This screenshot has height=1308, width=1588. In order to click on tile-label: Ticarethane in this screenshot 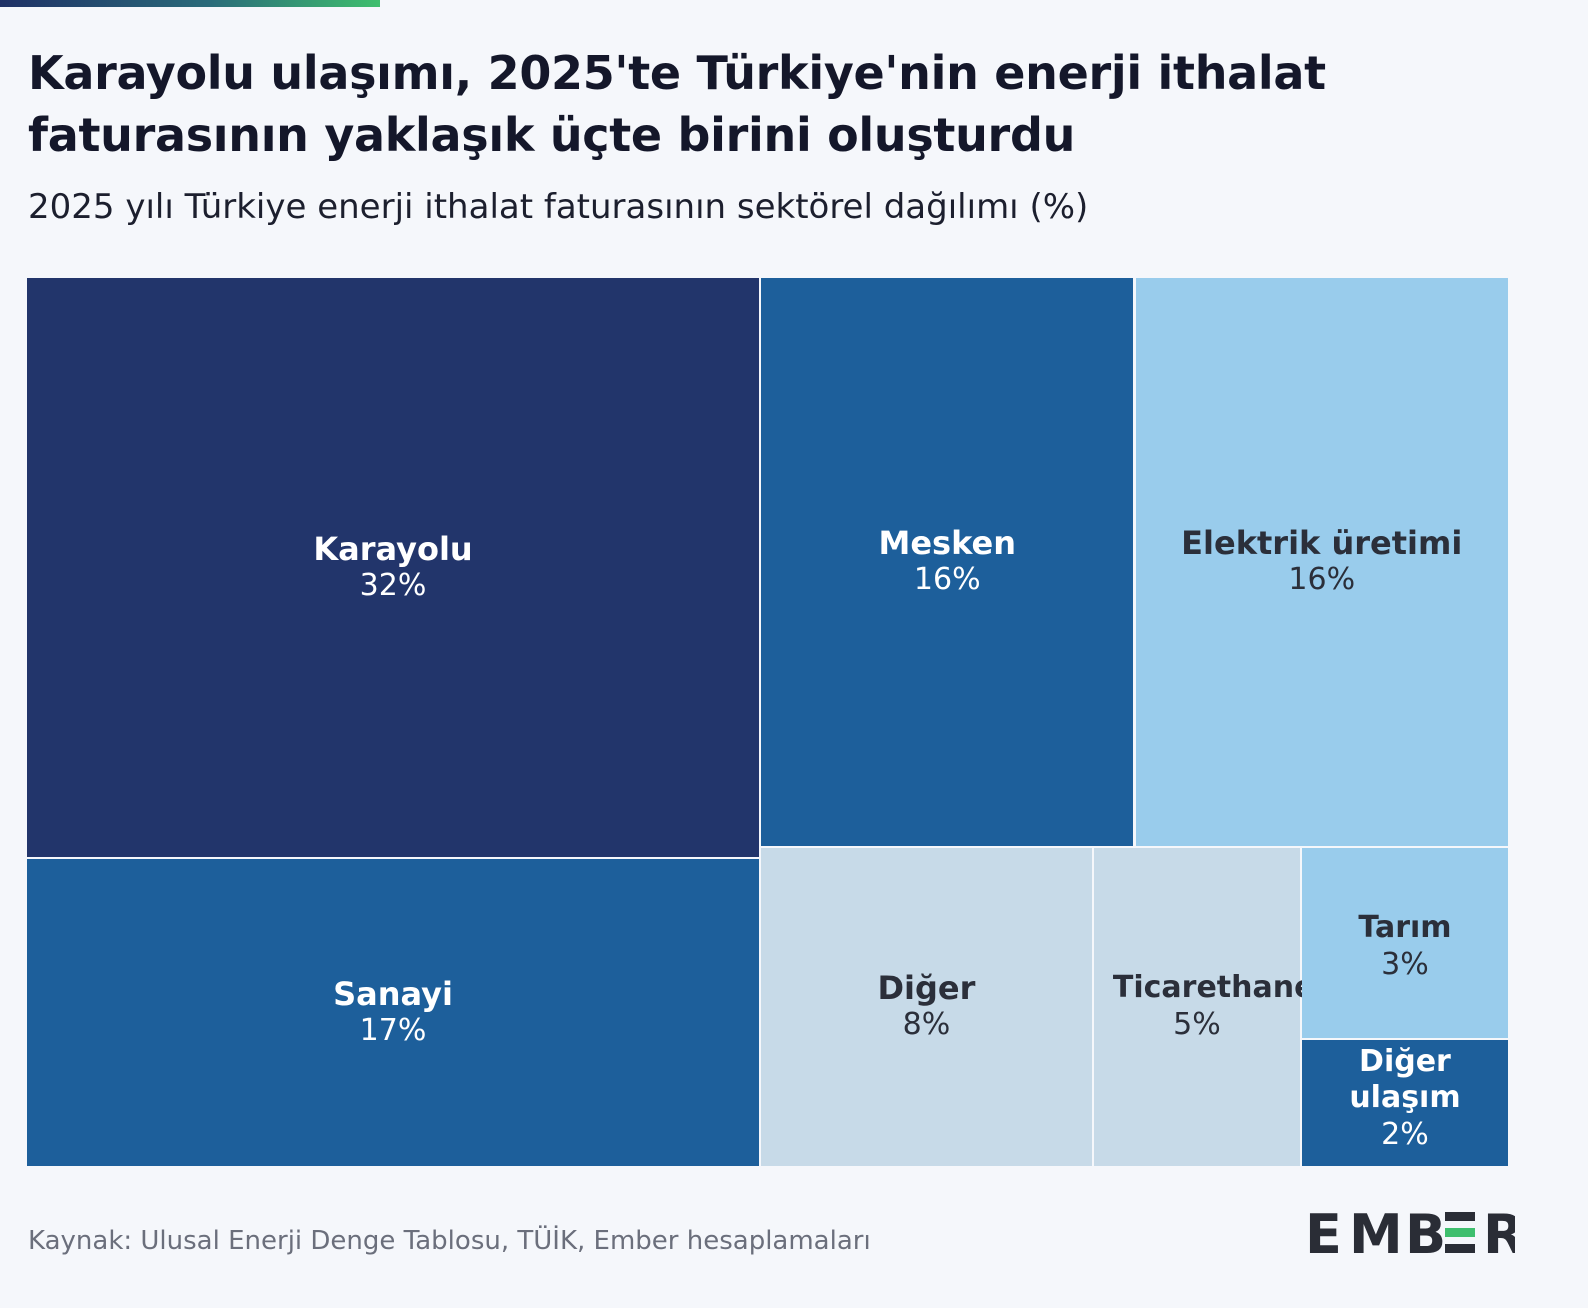, I will do `click(1213, 987)`.